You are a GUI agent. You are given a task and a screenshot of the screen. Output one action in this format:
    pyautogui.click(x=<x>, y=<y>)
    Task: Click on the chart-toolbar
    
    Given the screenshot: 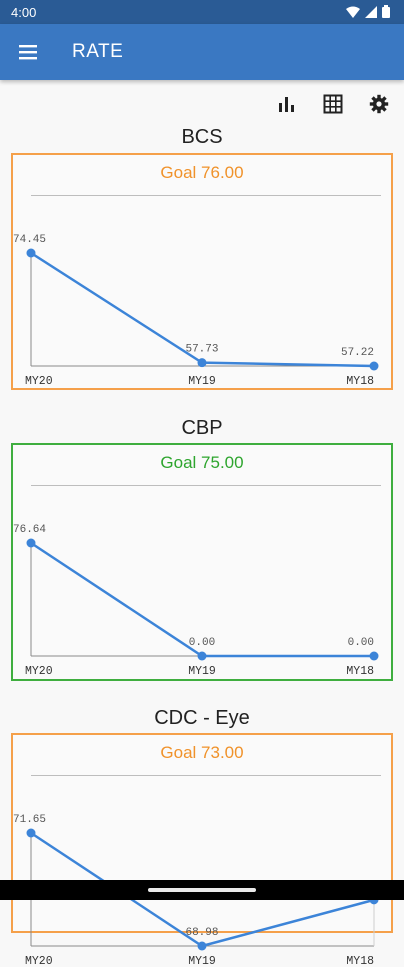 What is the action you would take?
    pyautogui.click(x=333, y=104)
    